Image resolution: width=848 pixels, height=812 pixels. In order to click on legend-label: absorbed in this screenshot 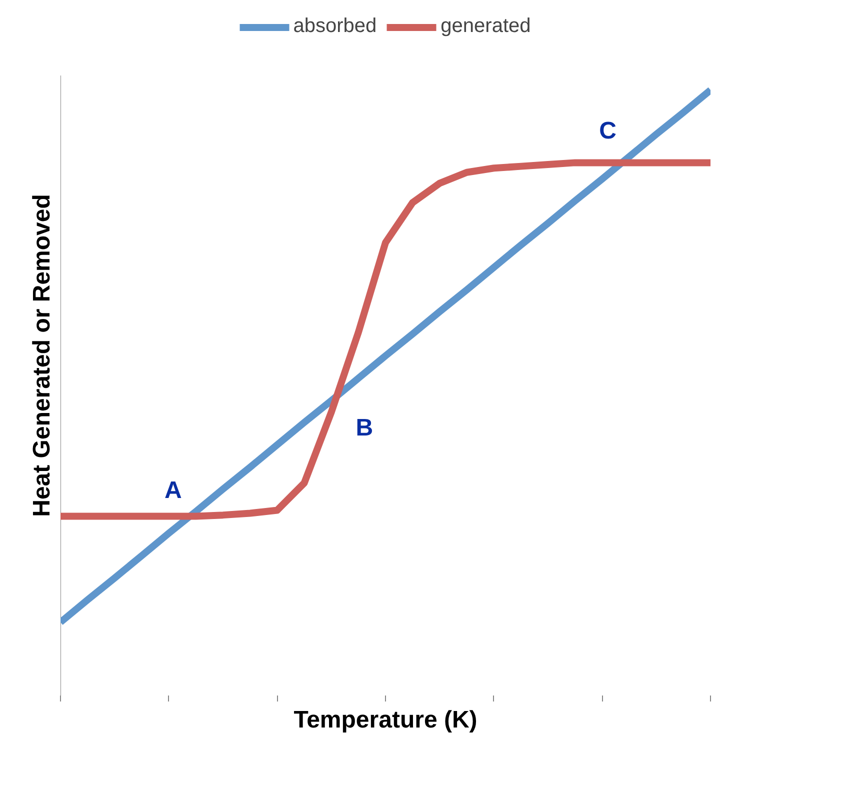, I will do `click(335, 26)`.